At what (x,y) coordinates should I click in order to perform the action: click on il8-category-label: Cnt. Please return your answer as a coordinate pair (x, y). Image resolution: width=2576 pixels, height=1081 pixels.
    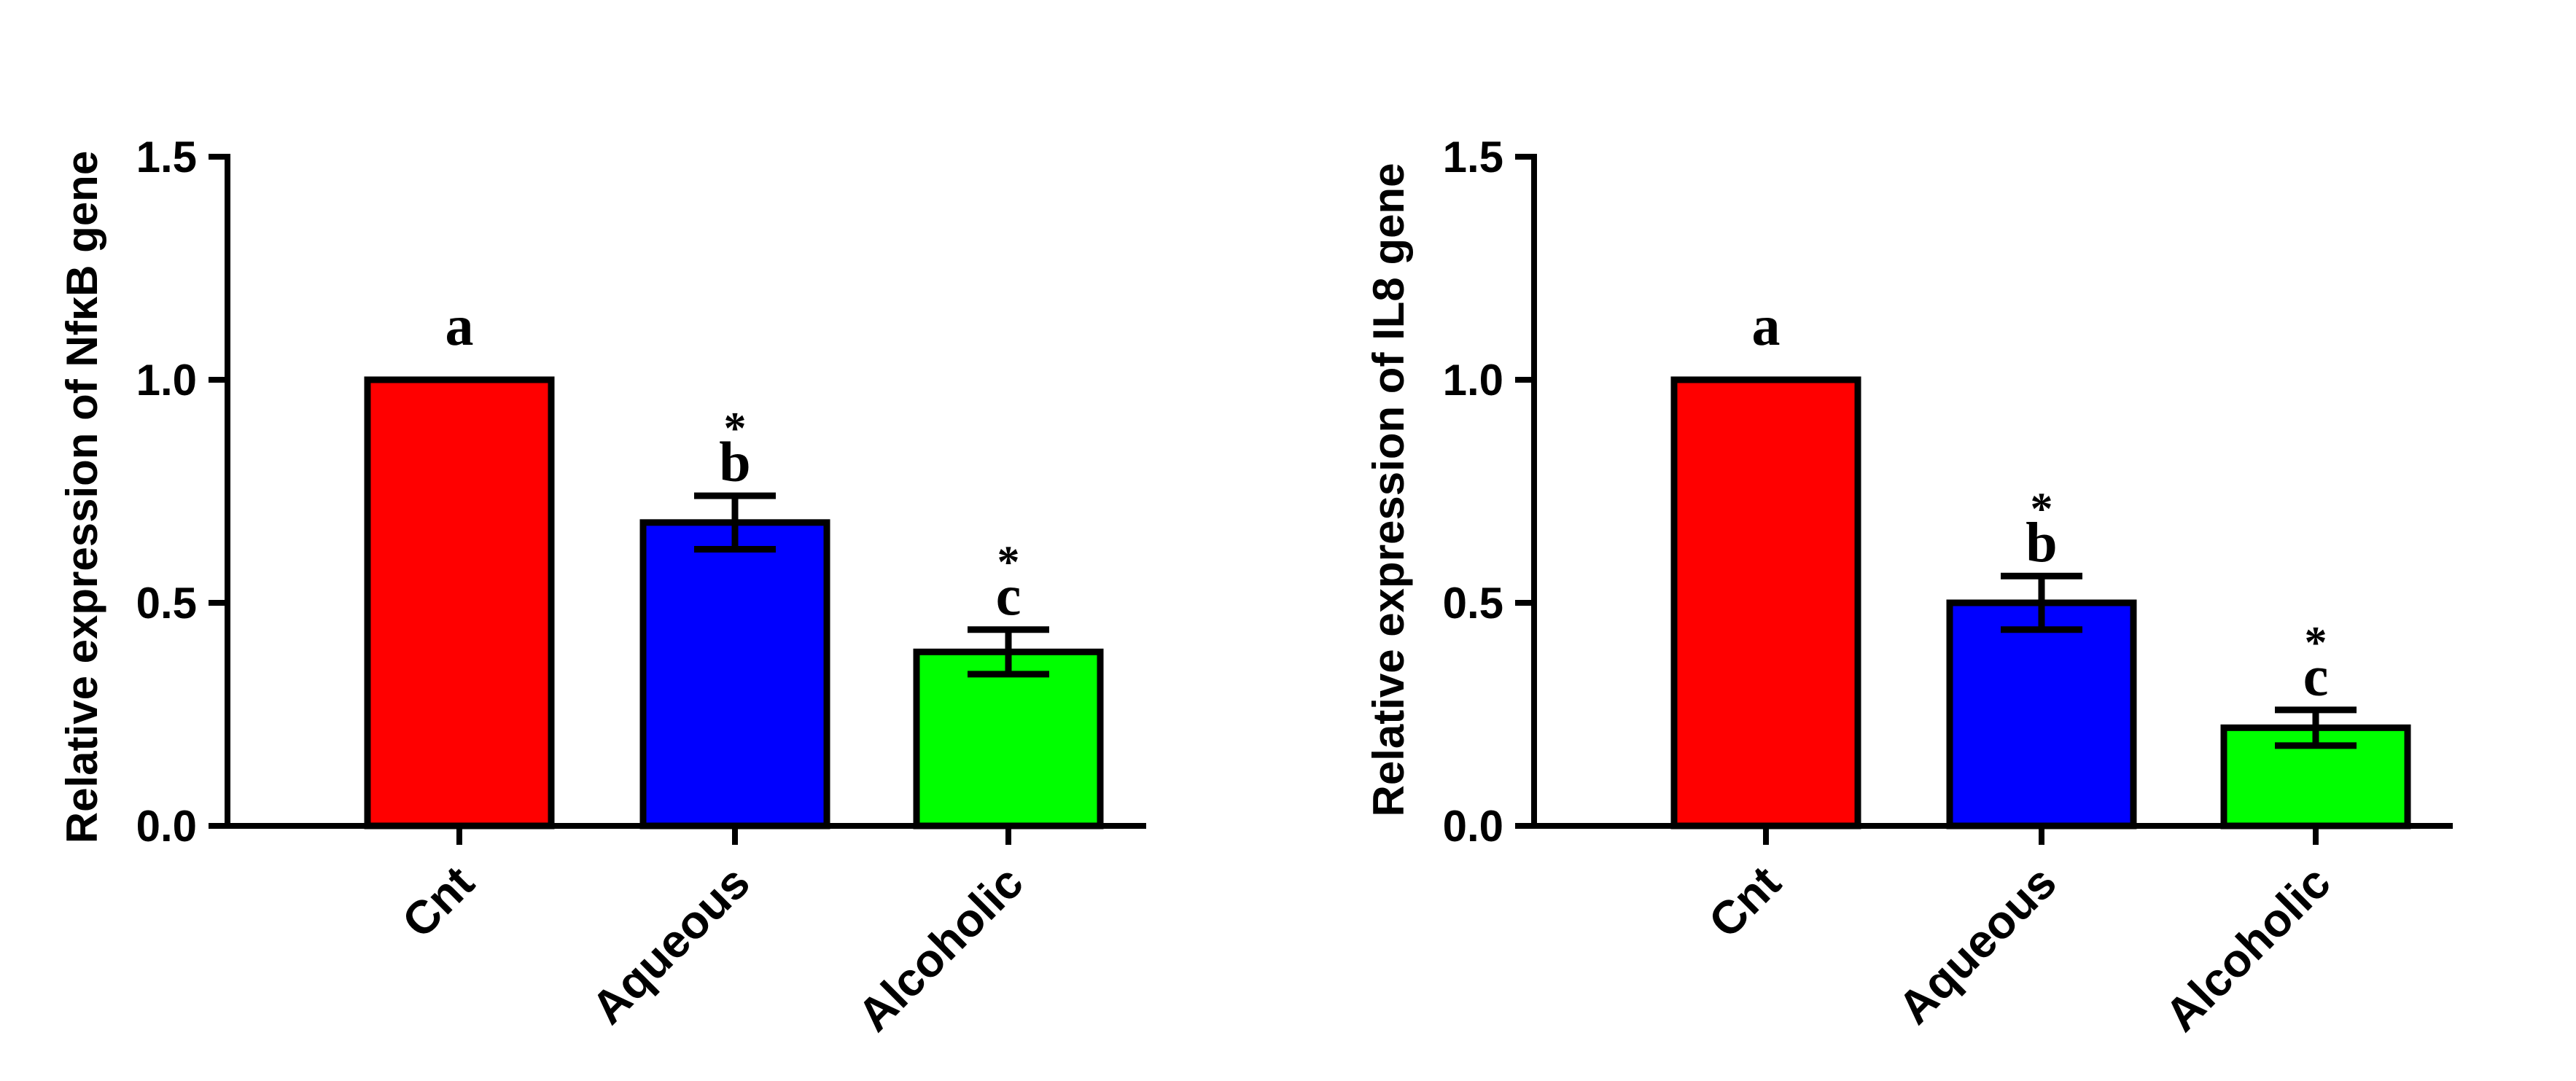
    Looking at the image, I should click on (1745, 902).